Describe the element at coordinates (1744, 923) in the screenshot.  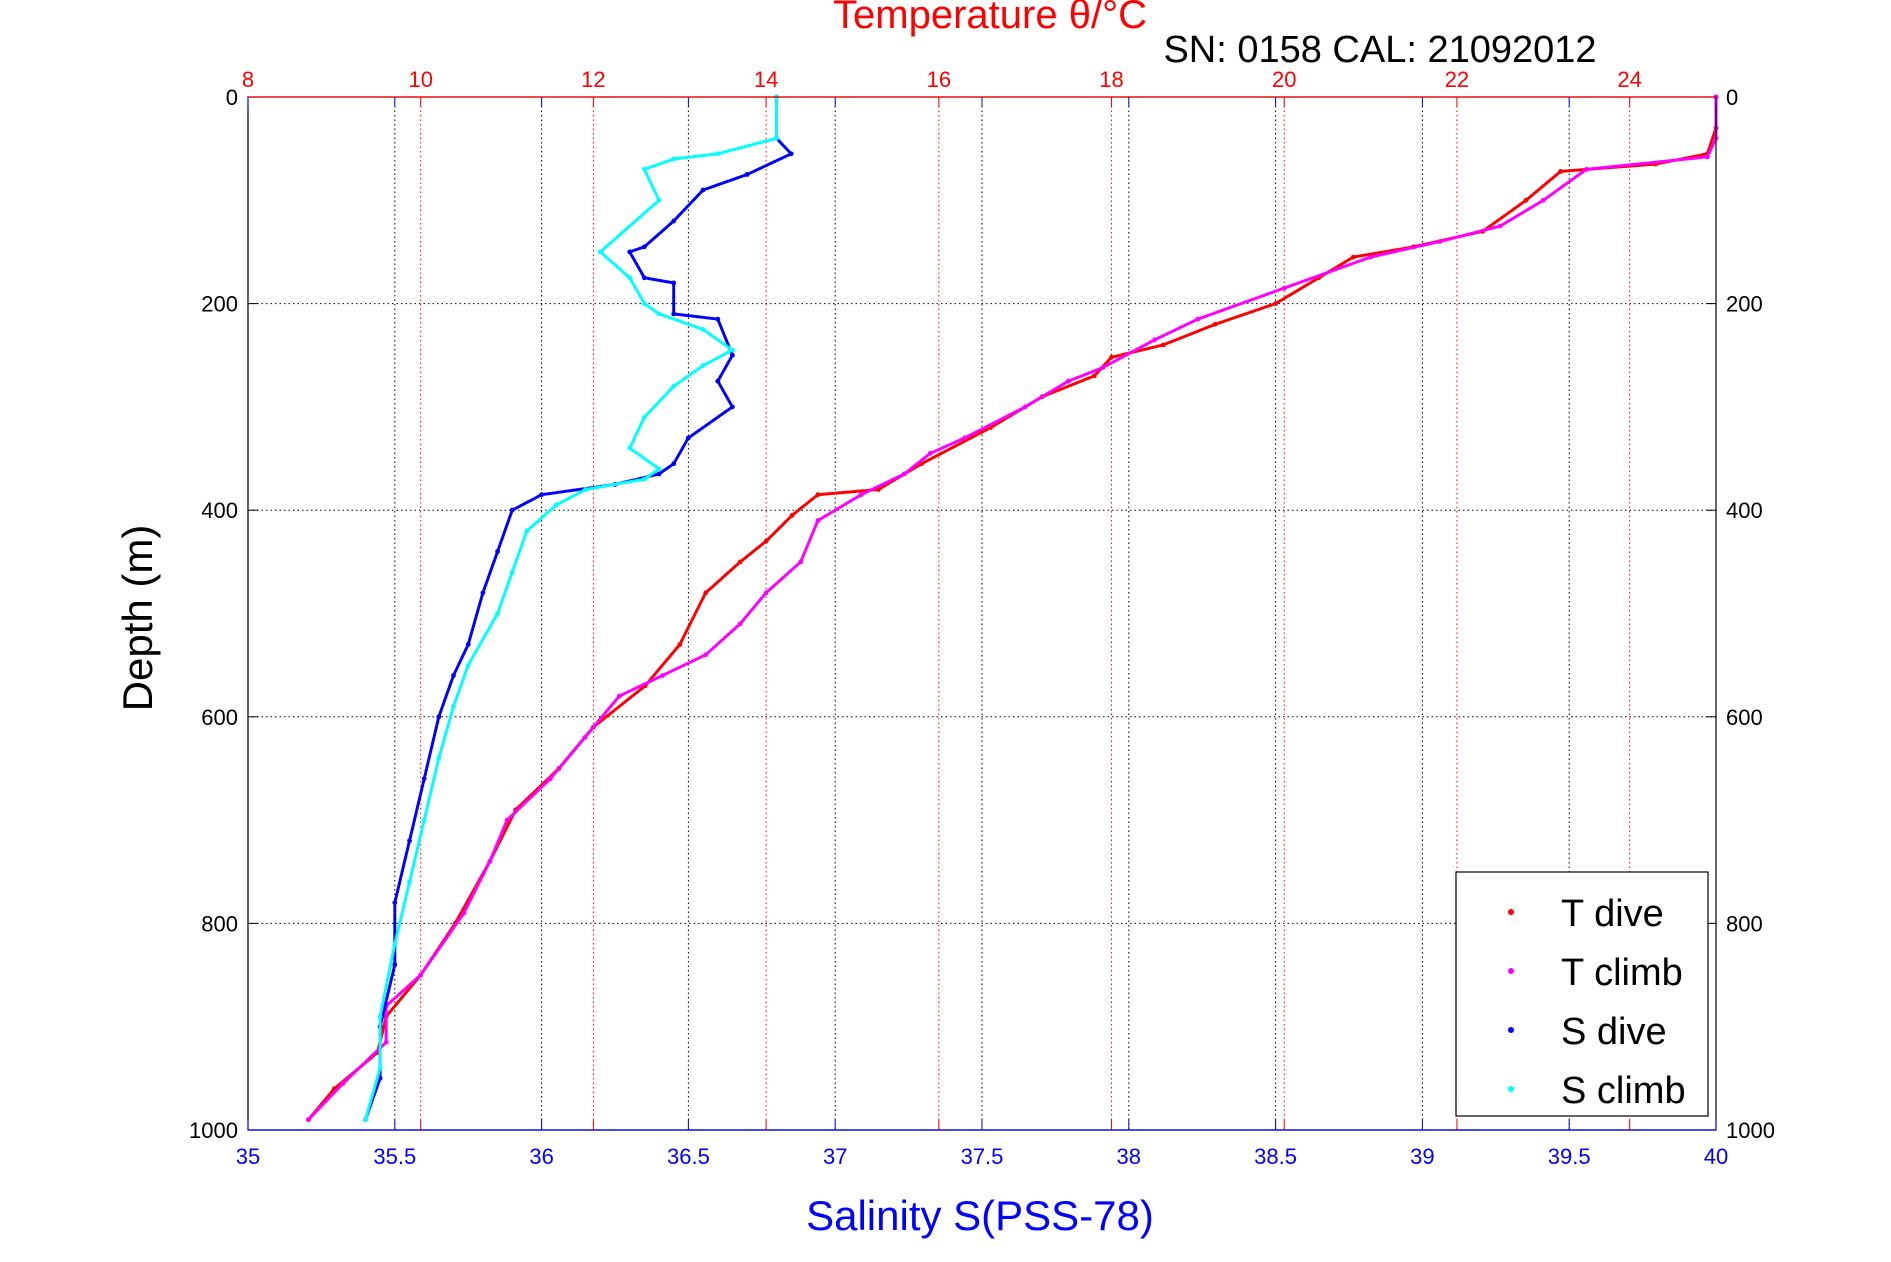
I see `y-tick-label-right: 800` at that location.